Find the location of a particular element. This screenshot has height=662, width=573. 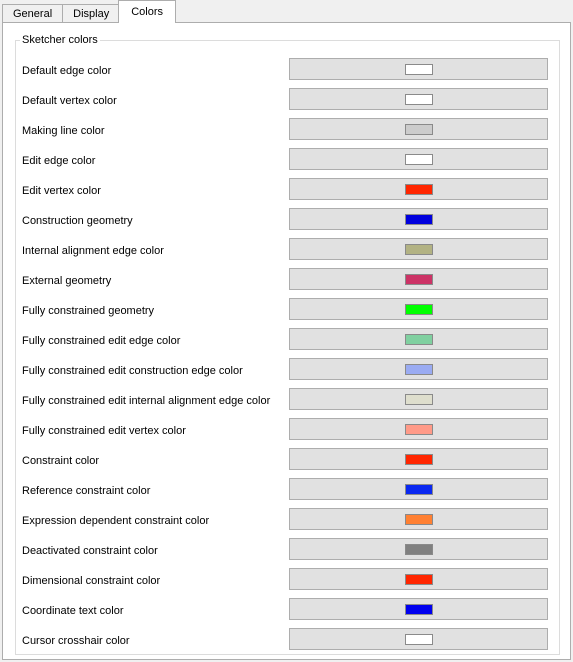

tab-bar: General Display Colors is located at coordinates (89, 11).